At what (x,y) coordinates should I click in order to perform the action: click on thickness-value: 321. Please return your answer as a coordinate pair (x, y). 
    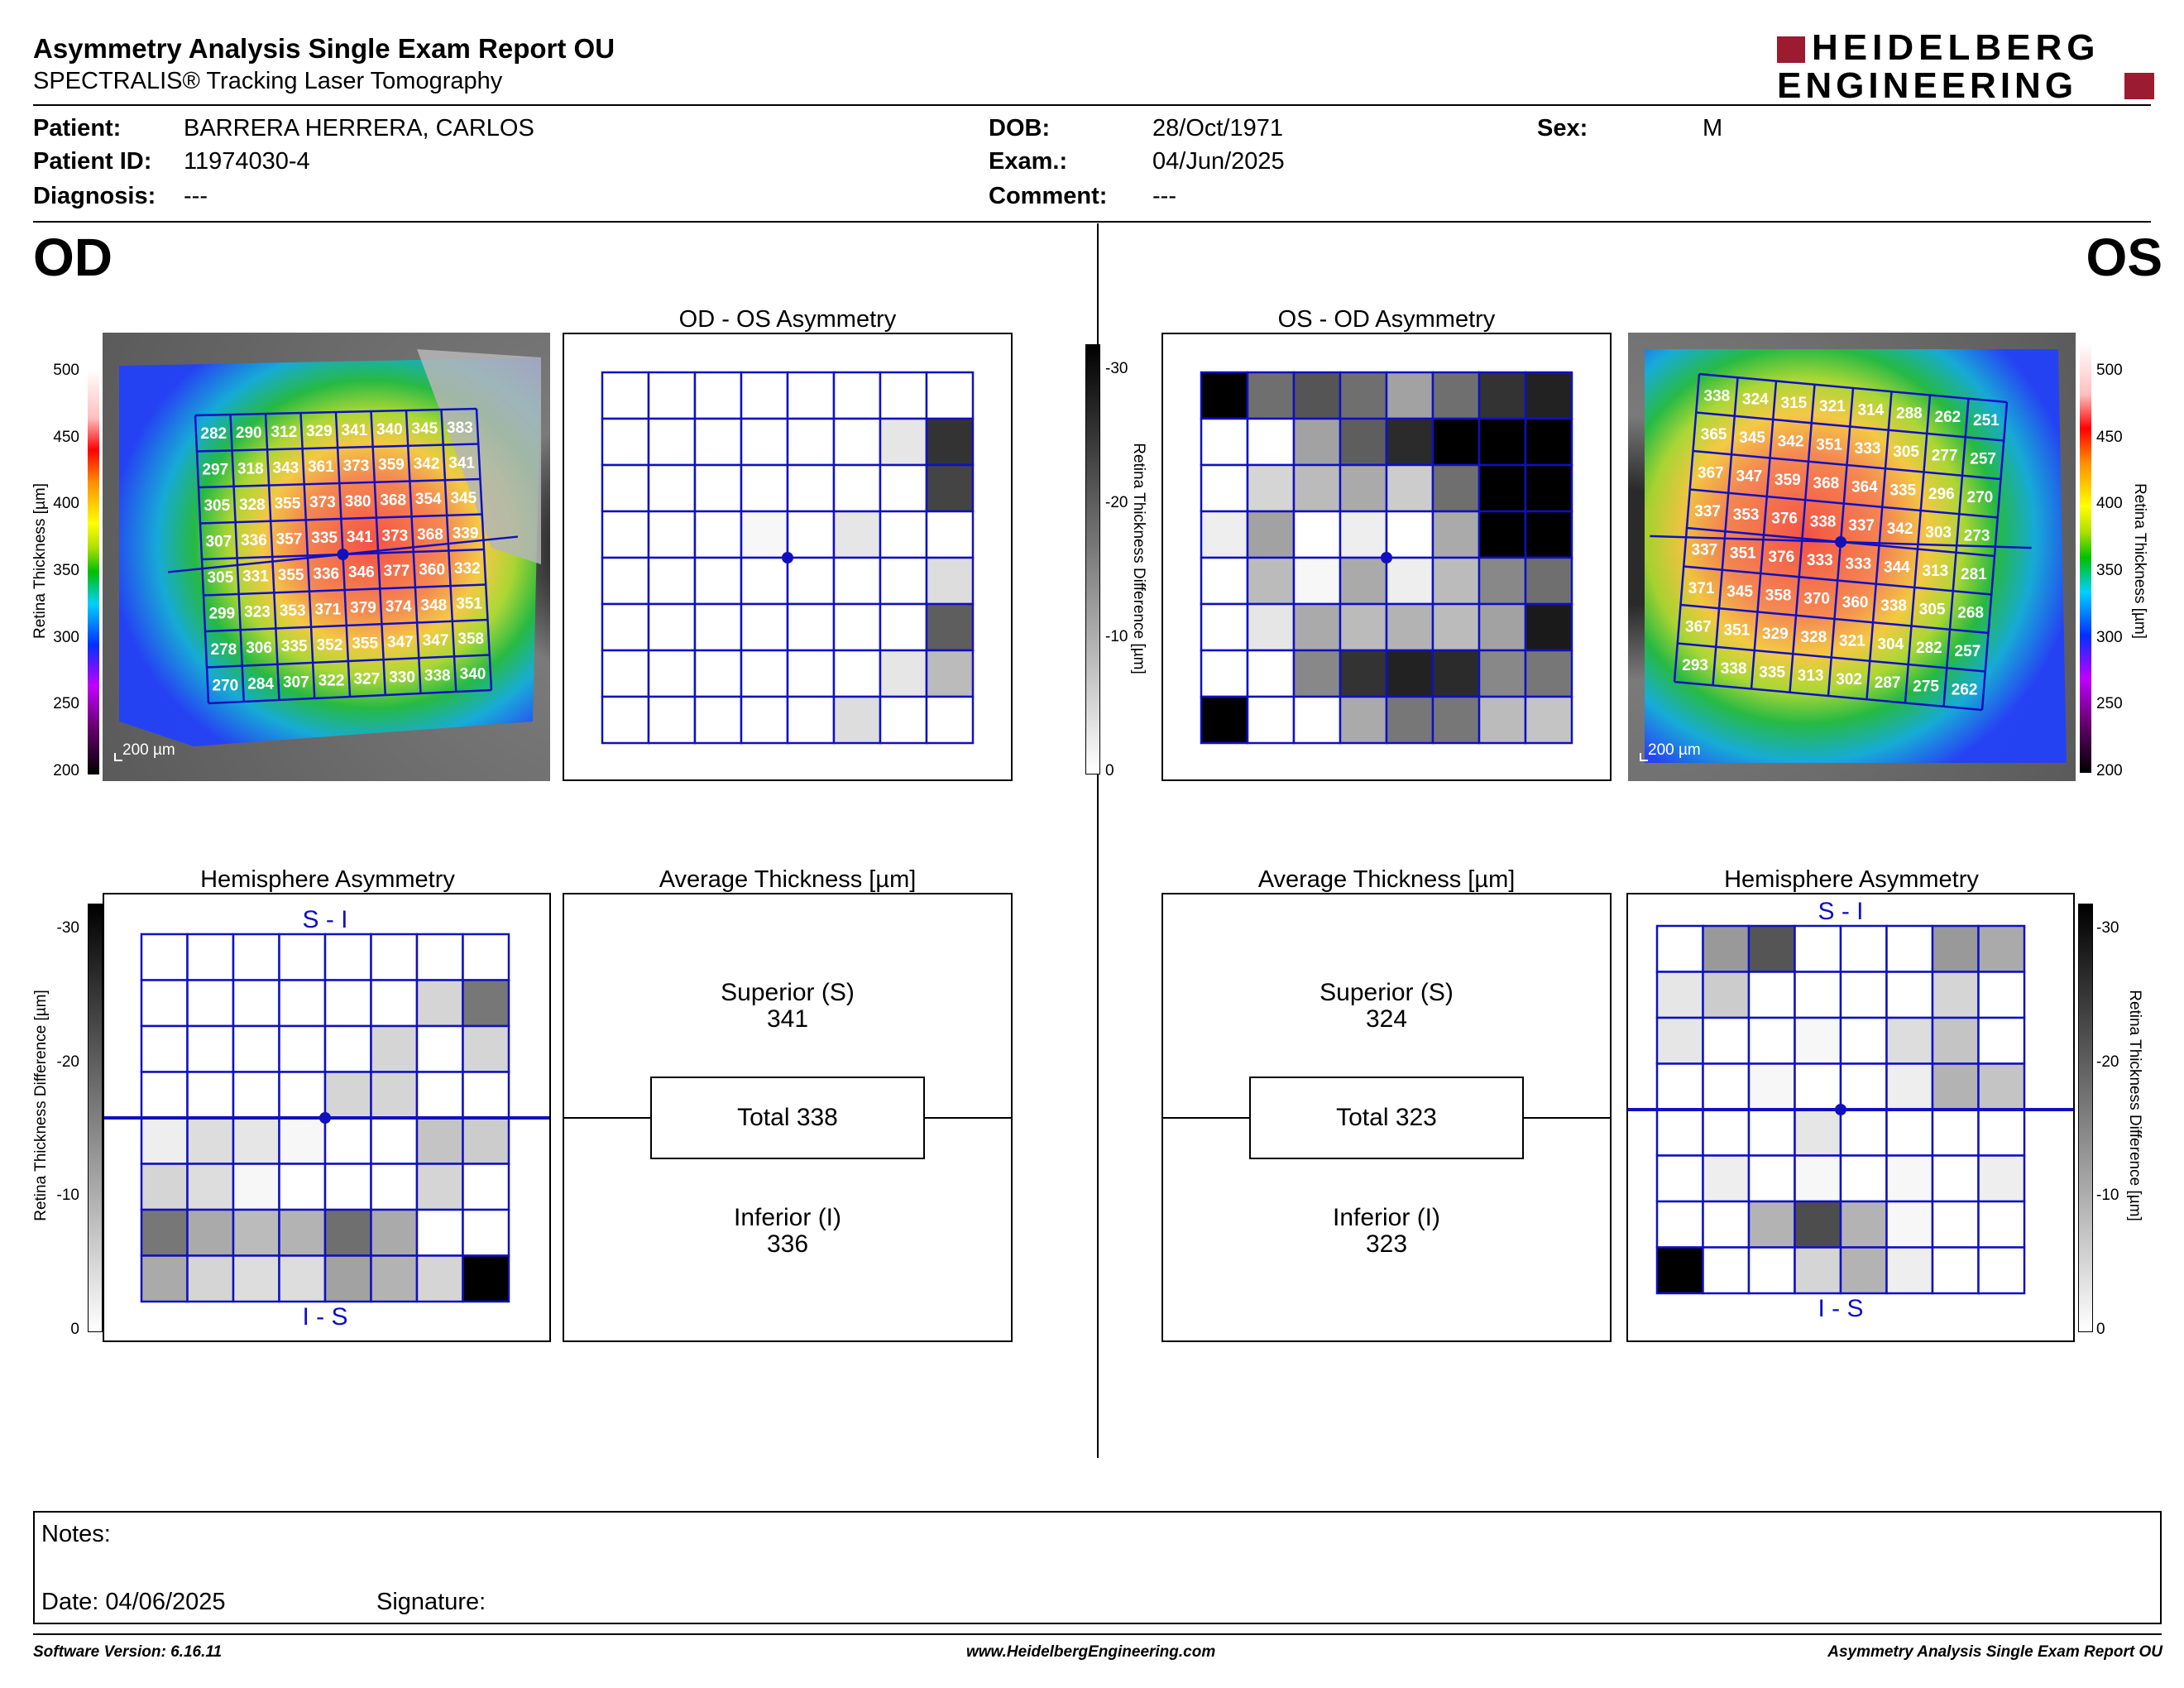
    Looking at the image, I should click on (1852, 641).